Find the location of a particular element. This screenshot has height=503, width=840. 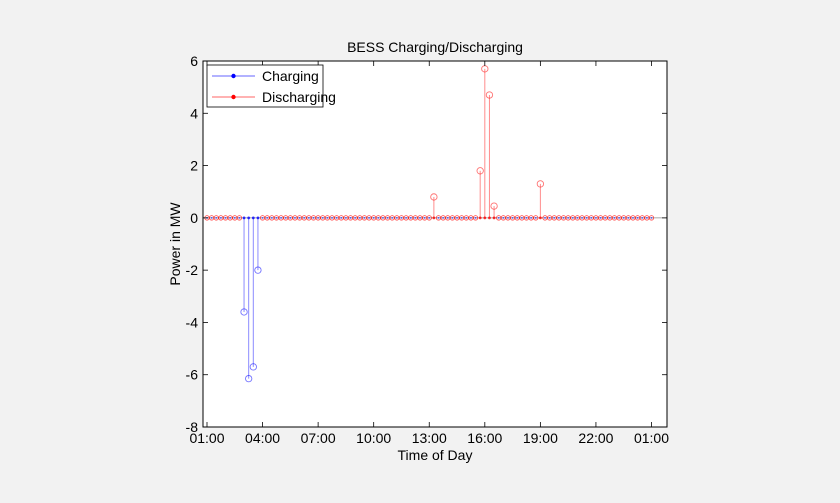

legend: Charging Discharging is located at coordinates (271, 86).